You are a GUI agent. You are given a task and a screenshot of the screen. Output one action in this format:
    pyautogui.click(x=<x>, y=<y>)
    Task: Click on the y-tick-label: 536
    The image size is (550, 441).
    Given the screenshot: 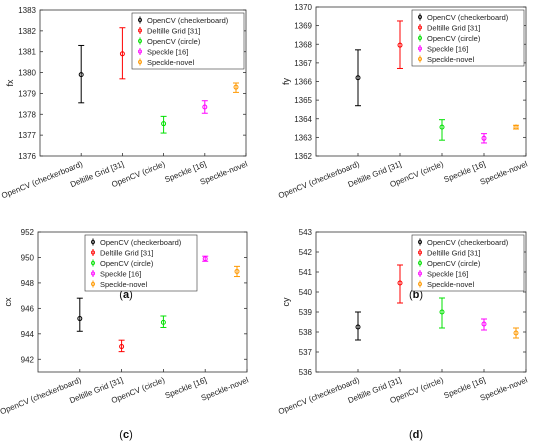 What is the action you would take?
    pyautogui.click(x=306, y=372)
    